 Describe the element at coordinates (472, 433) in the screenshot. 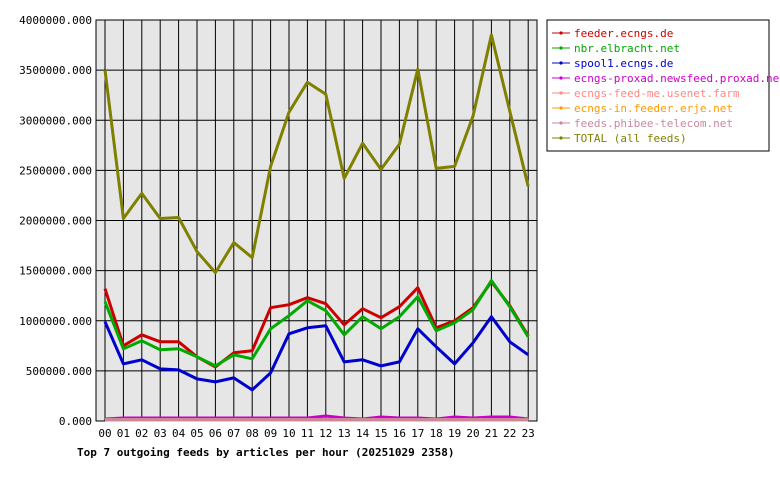

I see `x-tick-label: 20` at that location.